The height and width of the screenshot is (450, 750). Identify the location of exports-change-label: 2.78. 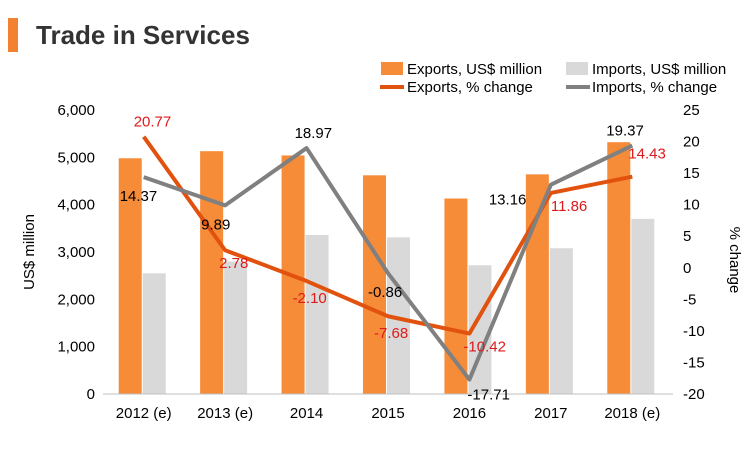
(233, 263).